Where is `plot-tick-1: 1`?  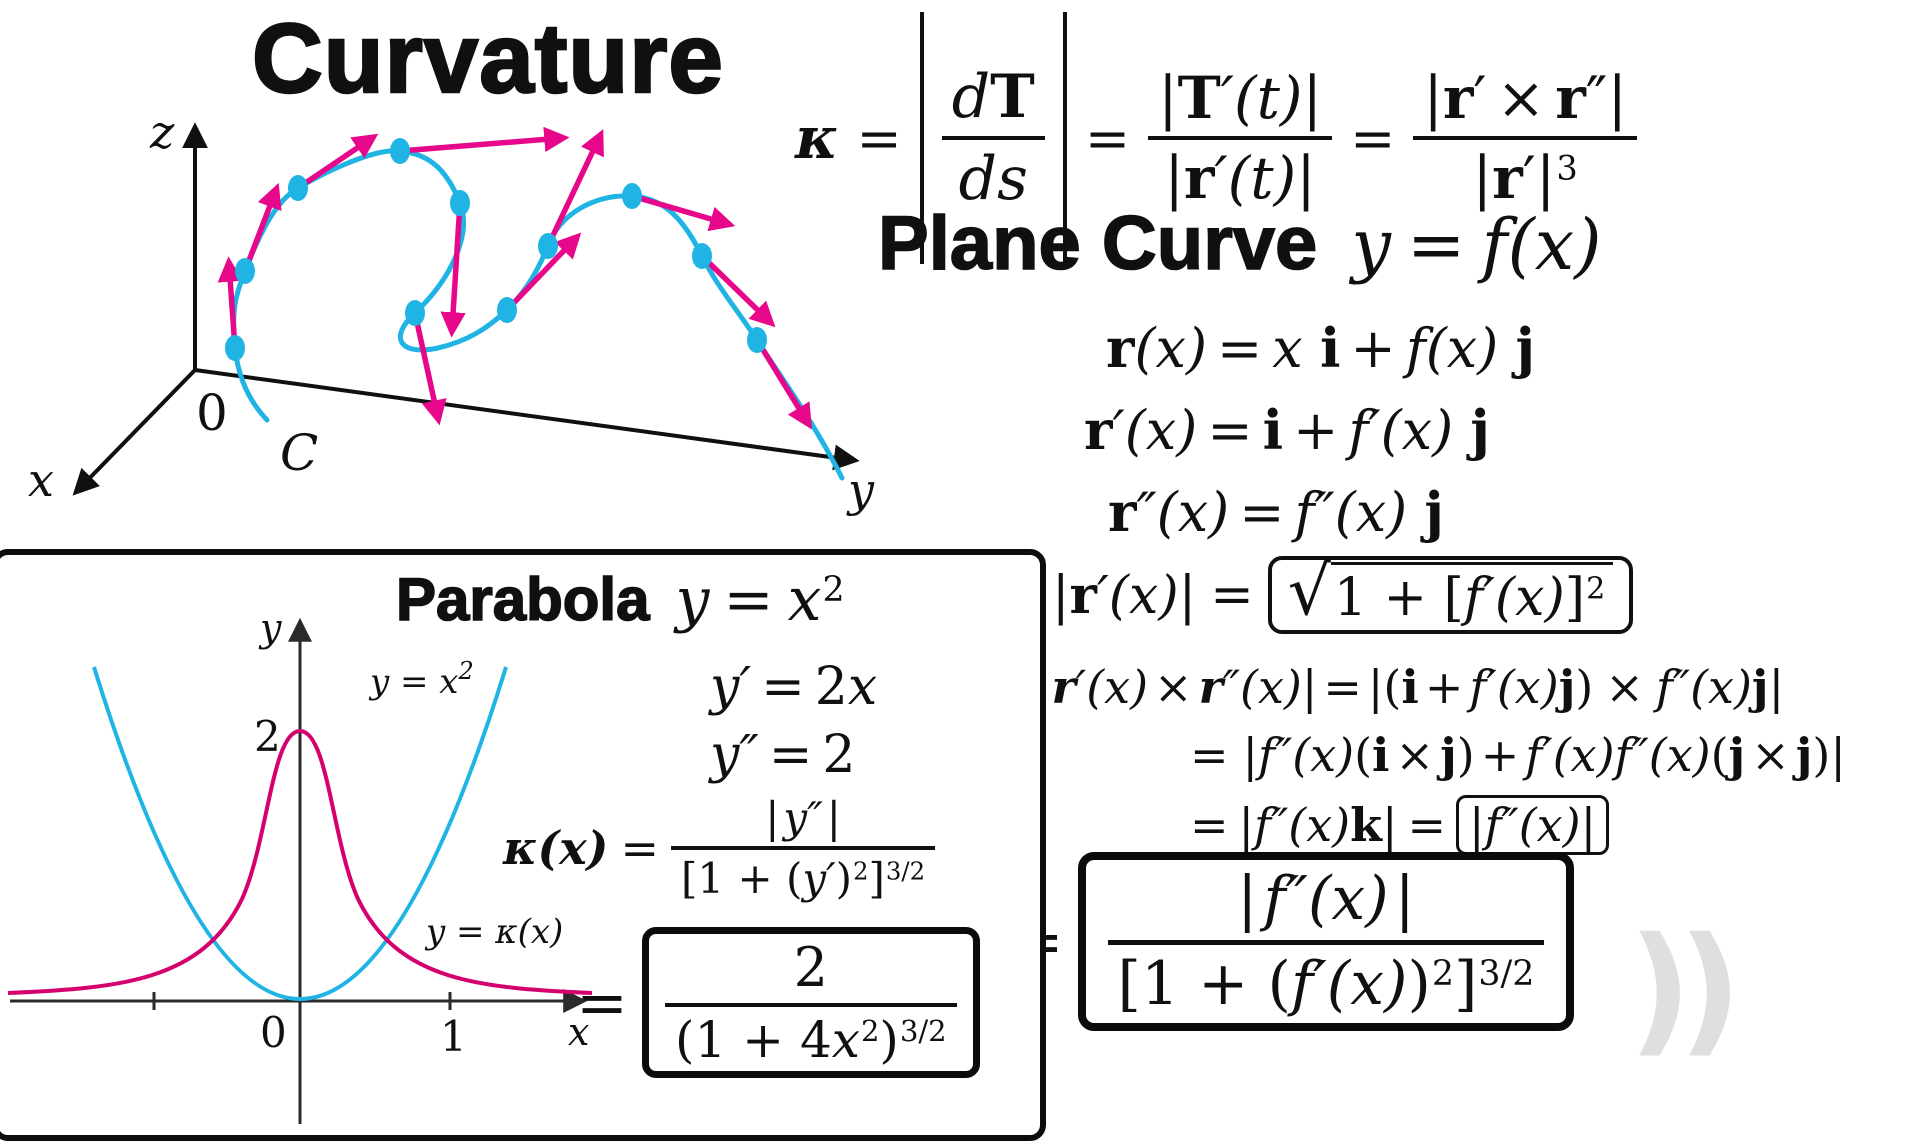
plot-tick-1: 1 is located at coordinates (453, 1036).